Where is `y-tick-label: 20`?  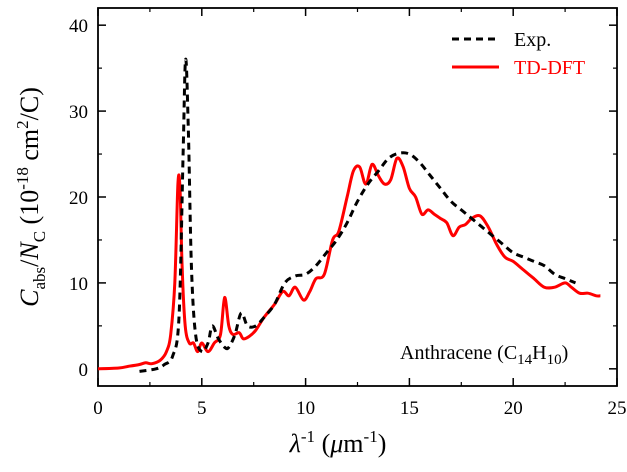
y-tick-label: 20 is located at coordinates (78, 198).